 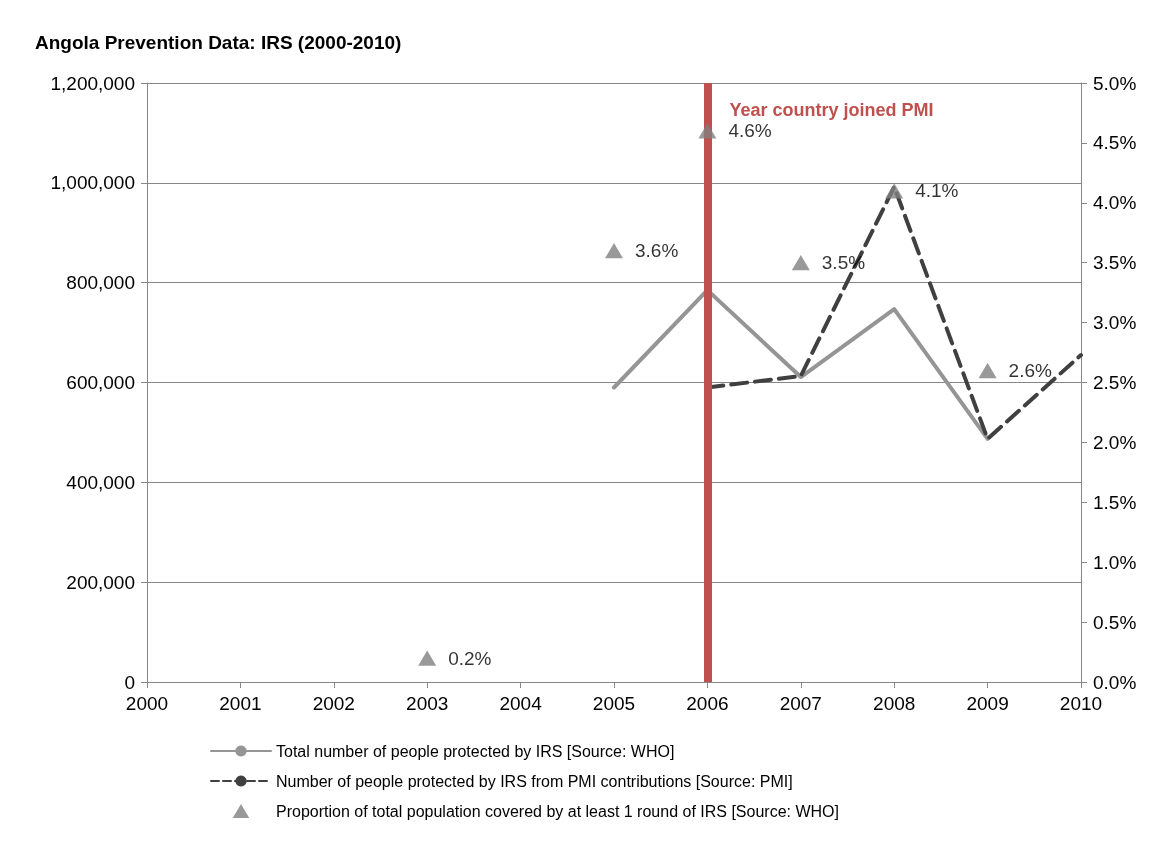 What do you see at coordinates (534, 781) in the screenshot?
I see `legend-label: Number of people protected by IRS from PMI contributions [Source: PMI]` at bounding box center [534, 781].